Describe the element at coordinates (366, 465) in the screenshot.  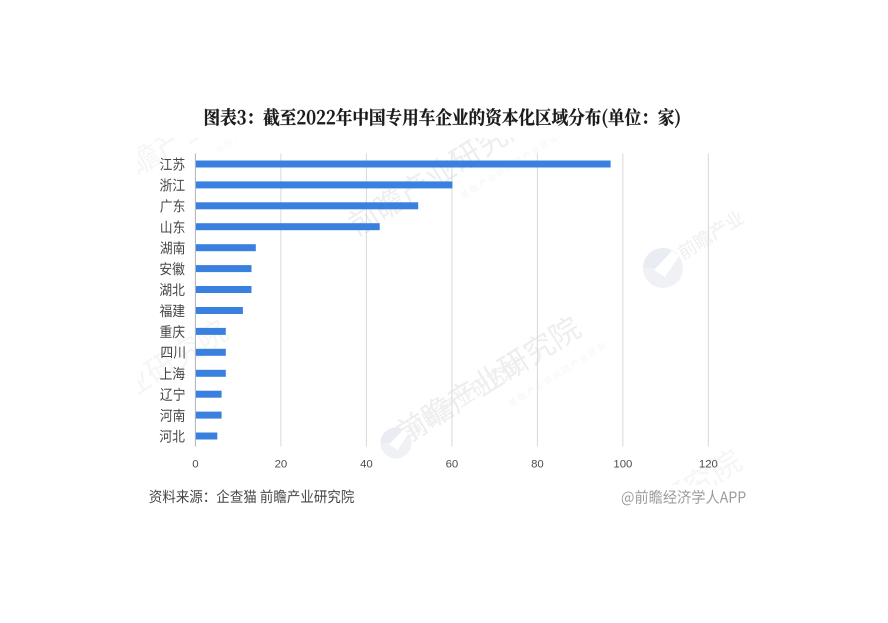
I see `svg-text: 40` at that location.